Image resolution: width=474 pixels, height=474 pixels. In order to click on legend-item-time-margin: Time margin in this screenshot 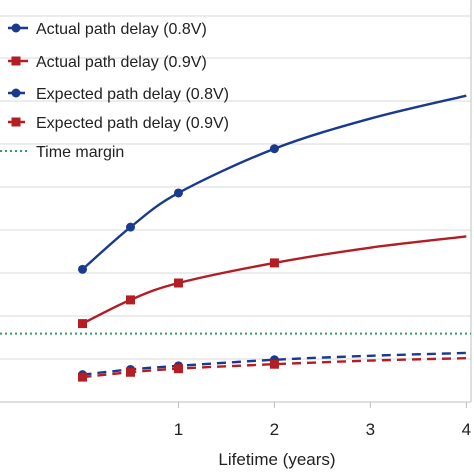, I will do `click(62, 152)`.